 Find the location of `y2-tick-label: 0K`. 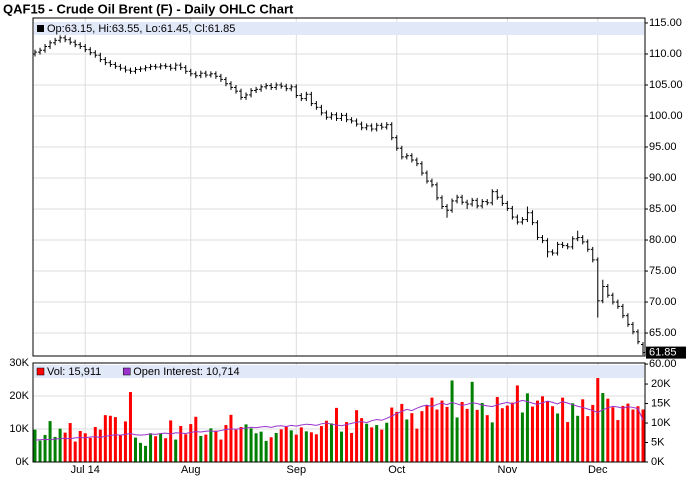

y2-tick-label: 0K is located at coordinates (658, 462).